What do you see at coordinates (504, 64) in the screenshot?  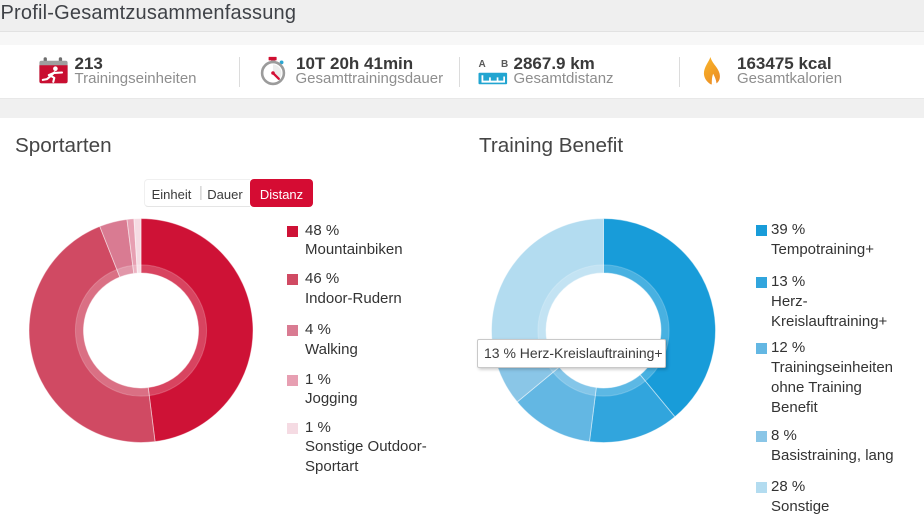 I see `svg-text: B` at bounding box center [504, 64].